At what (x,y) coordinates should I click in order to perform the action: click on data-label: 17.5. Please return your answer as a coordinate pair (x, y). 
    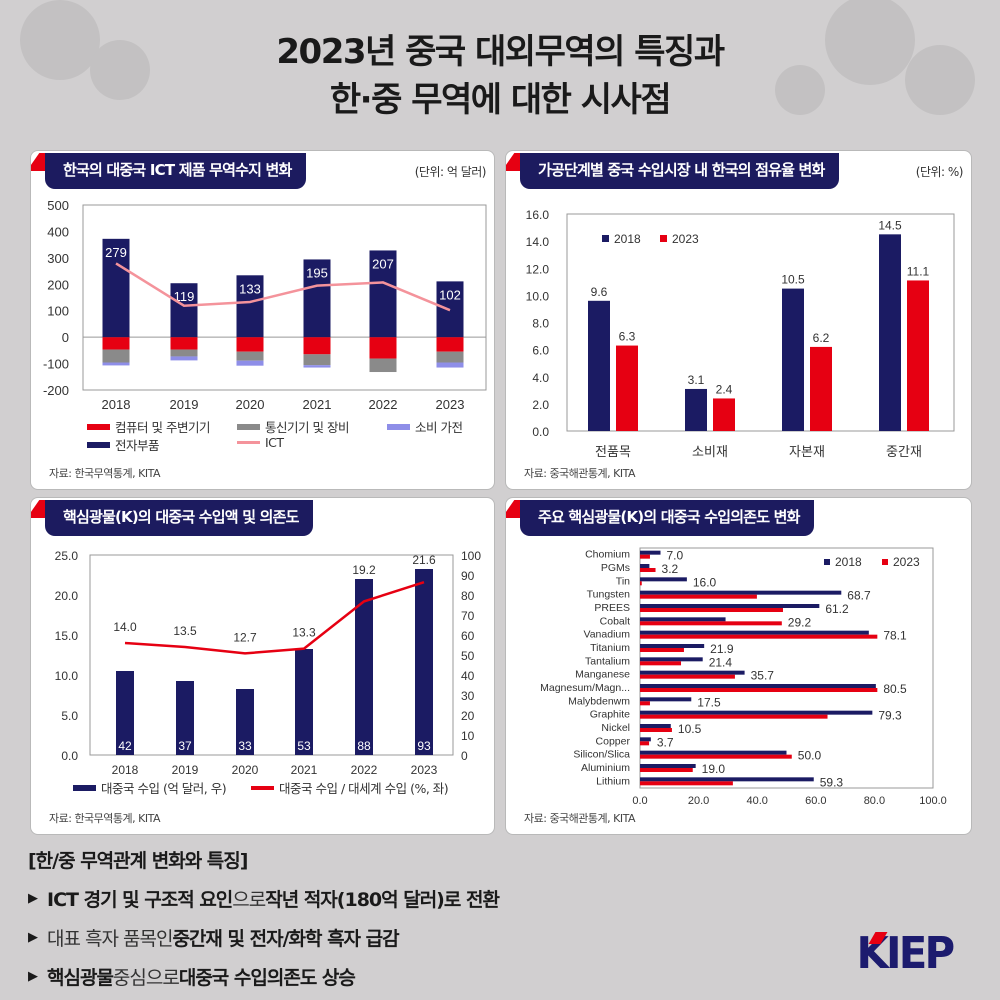
    Looking at the image, I should click on (709, 702).